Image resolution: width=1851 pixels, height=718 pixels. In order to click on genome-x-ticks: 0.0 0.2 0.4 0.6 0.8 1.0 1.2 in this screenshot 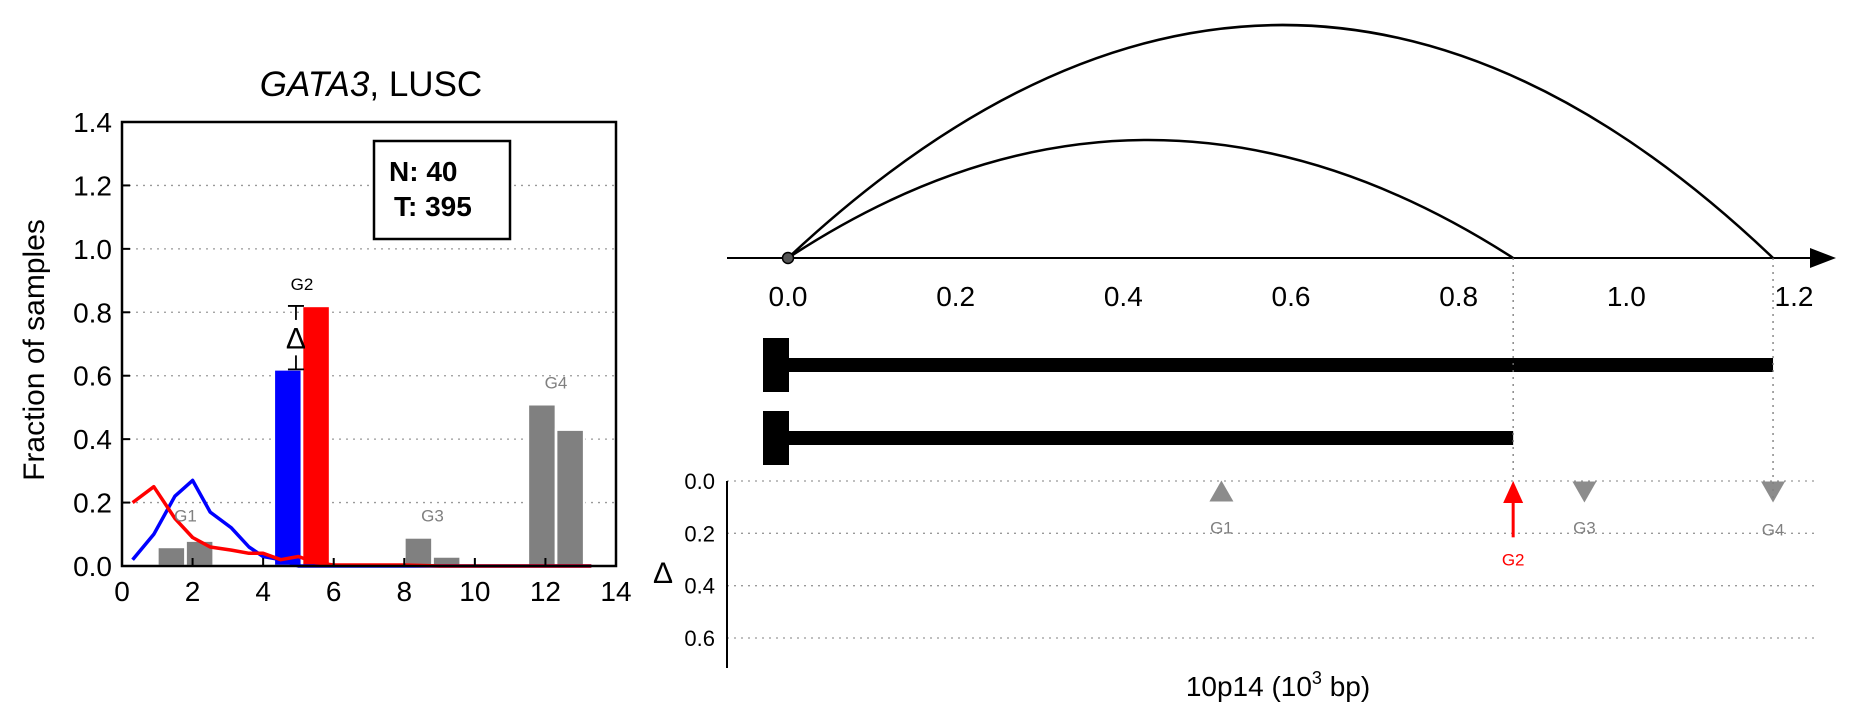, I will do `click(1291, 296)`.